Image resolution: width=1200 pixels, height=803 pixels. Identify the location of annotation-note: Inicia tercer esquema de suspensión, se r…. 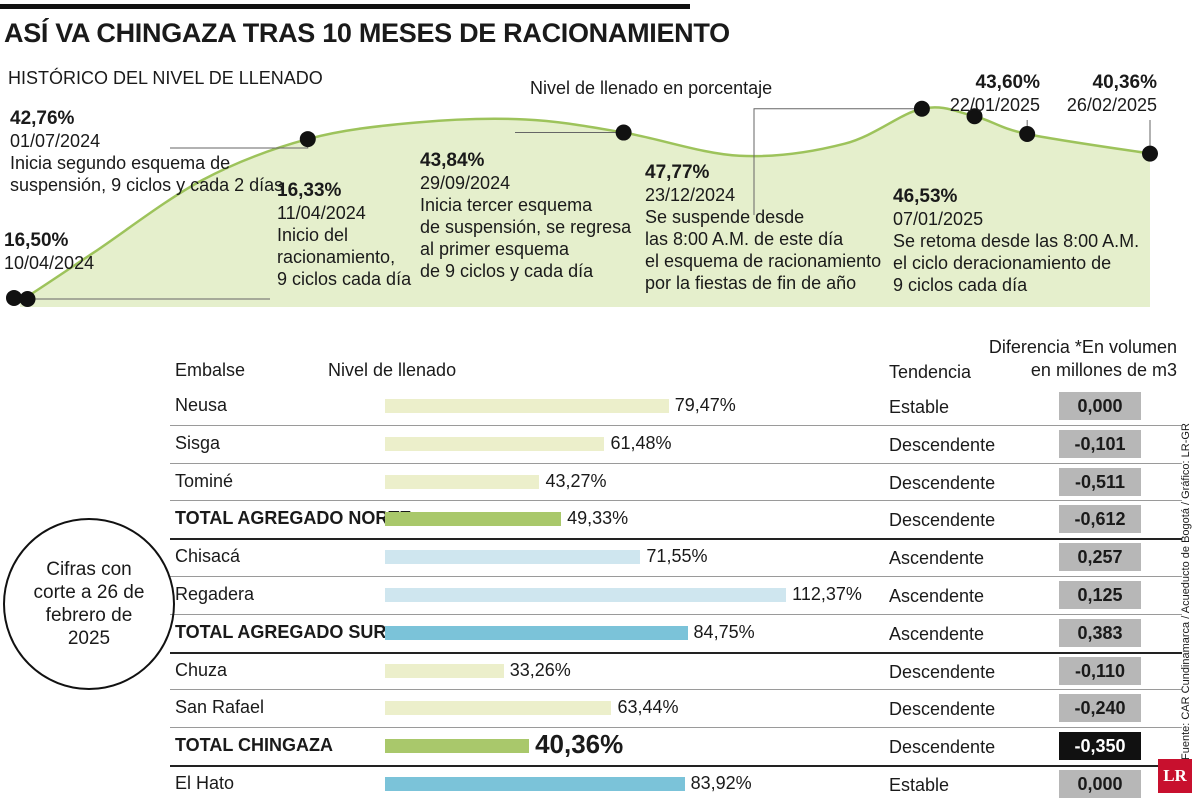
(526, 238).